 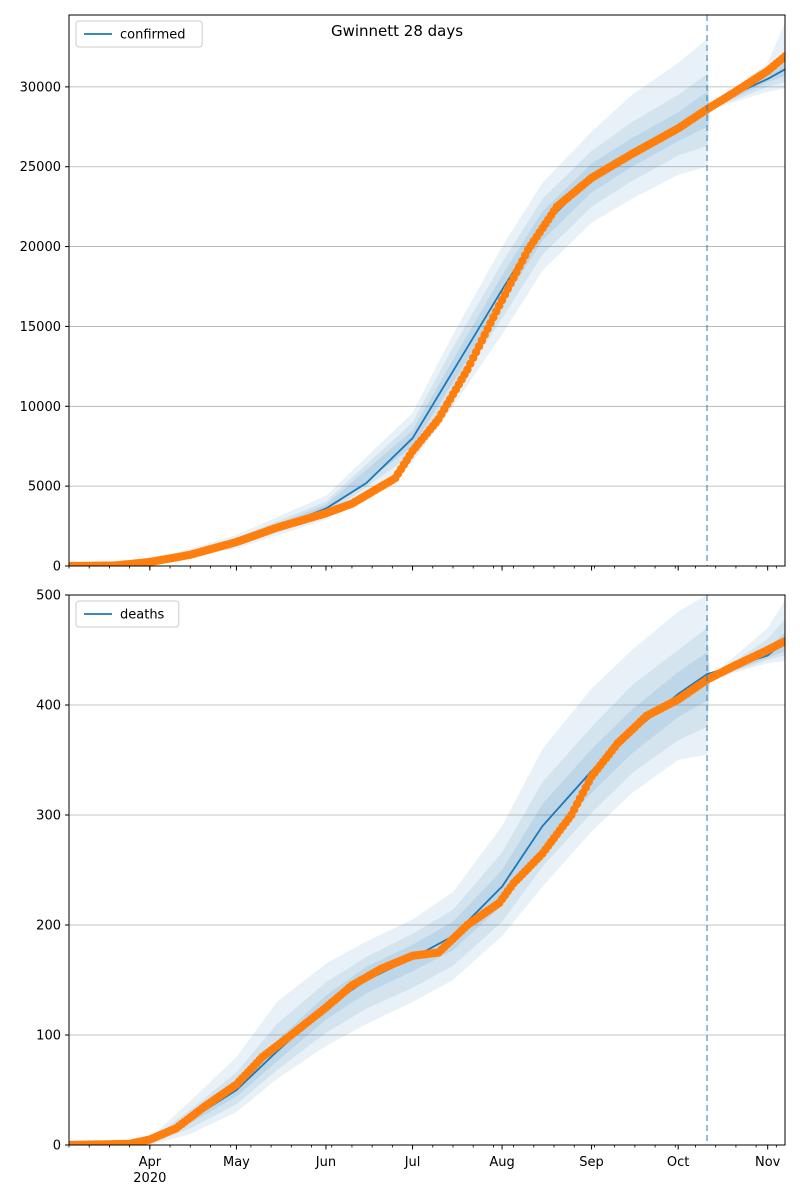 What do you see at coordinates (768, 1162) in the screenshot?
I see `x-tick-label: Nov` at bounding box center [768, 1162].